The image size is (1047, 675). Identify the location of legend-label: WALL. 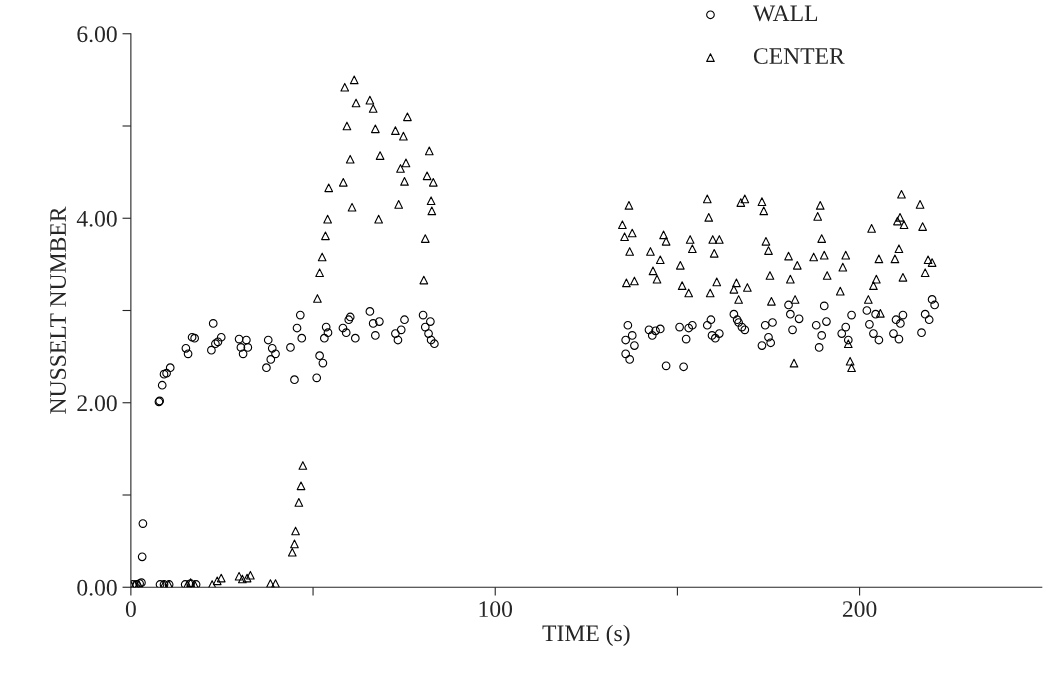
(785, 13).